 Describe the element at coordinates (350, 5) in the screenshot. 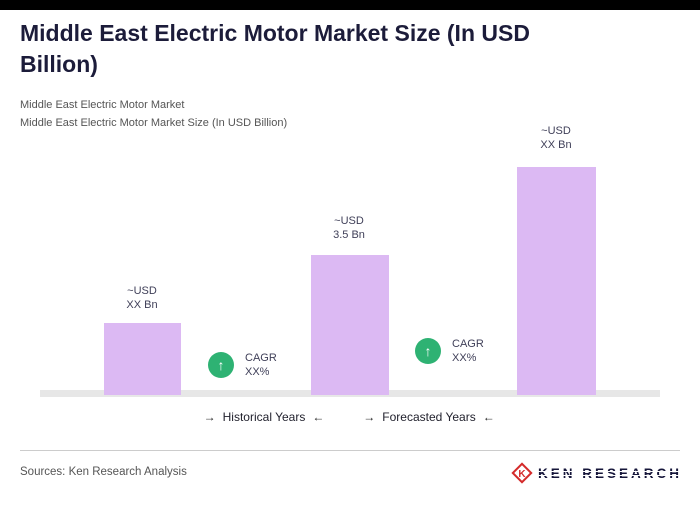

I see `top-black-bar` at that location.